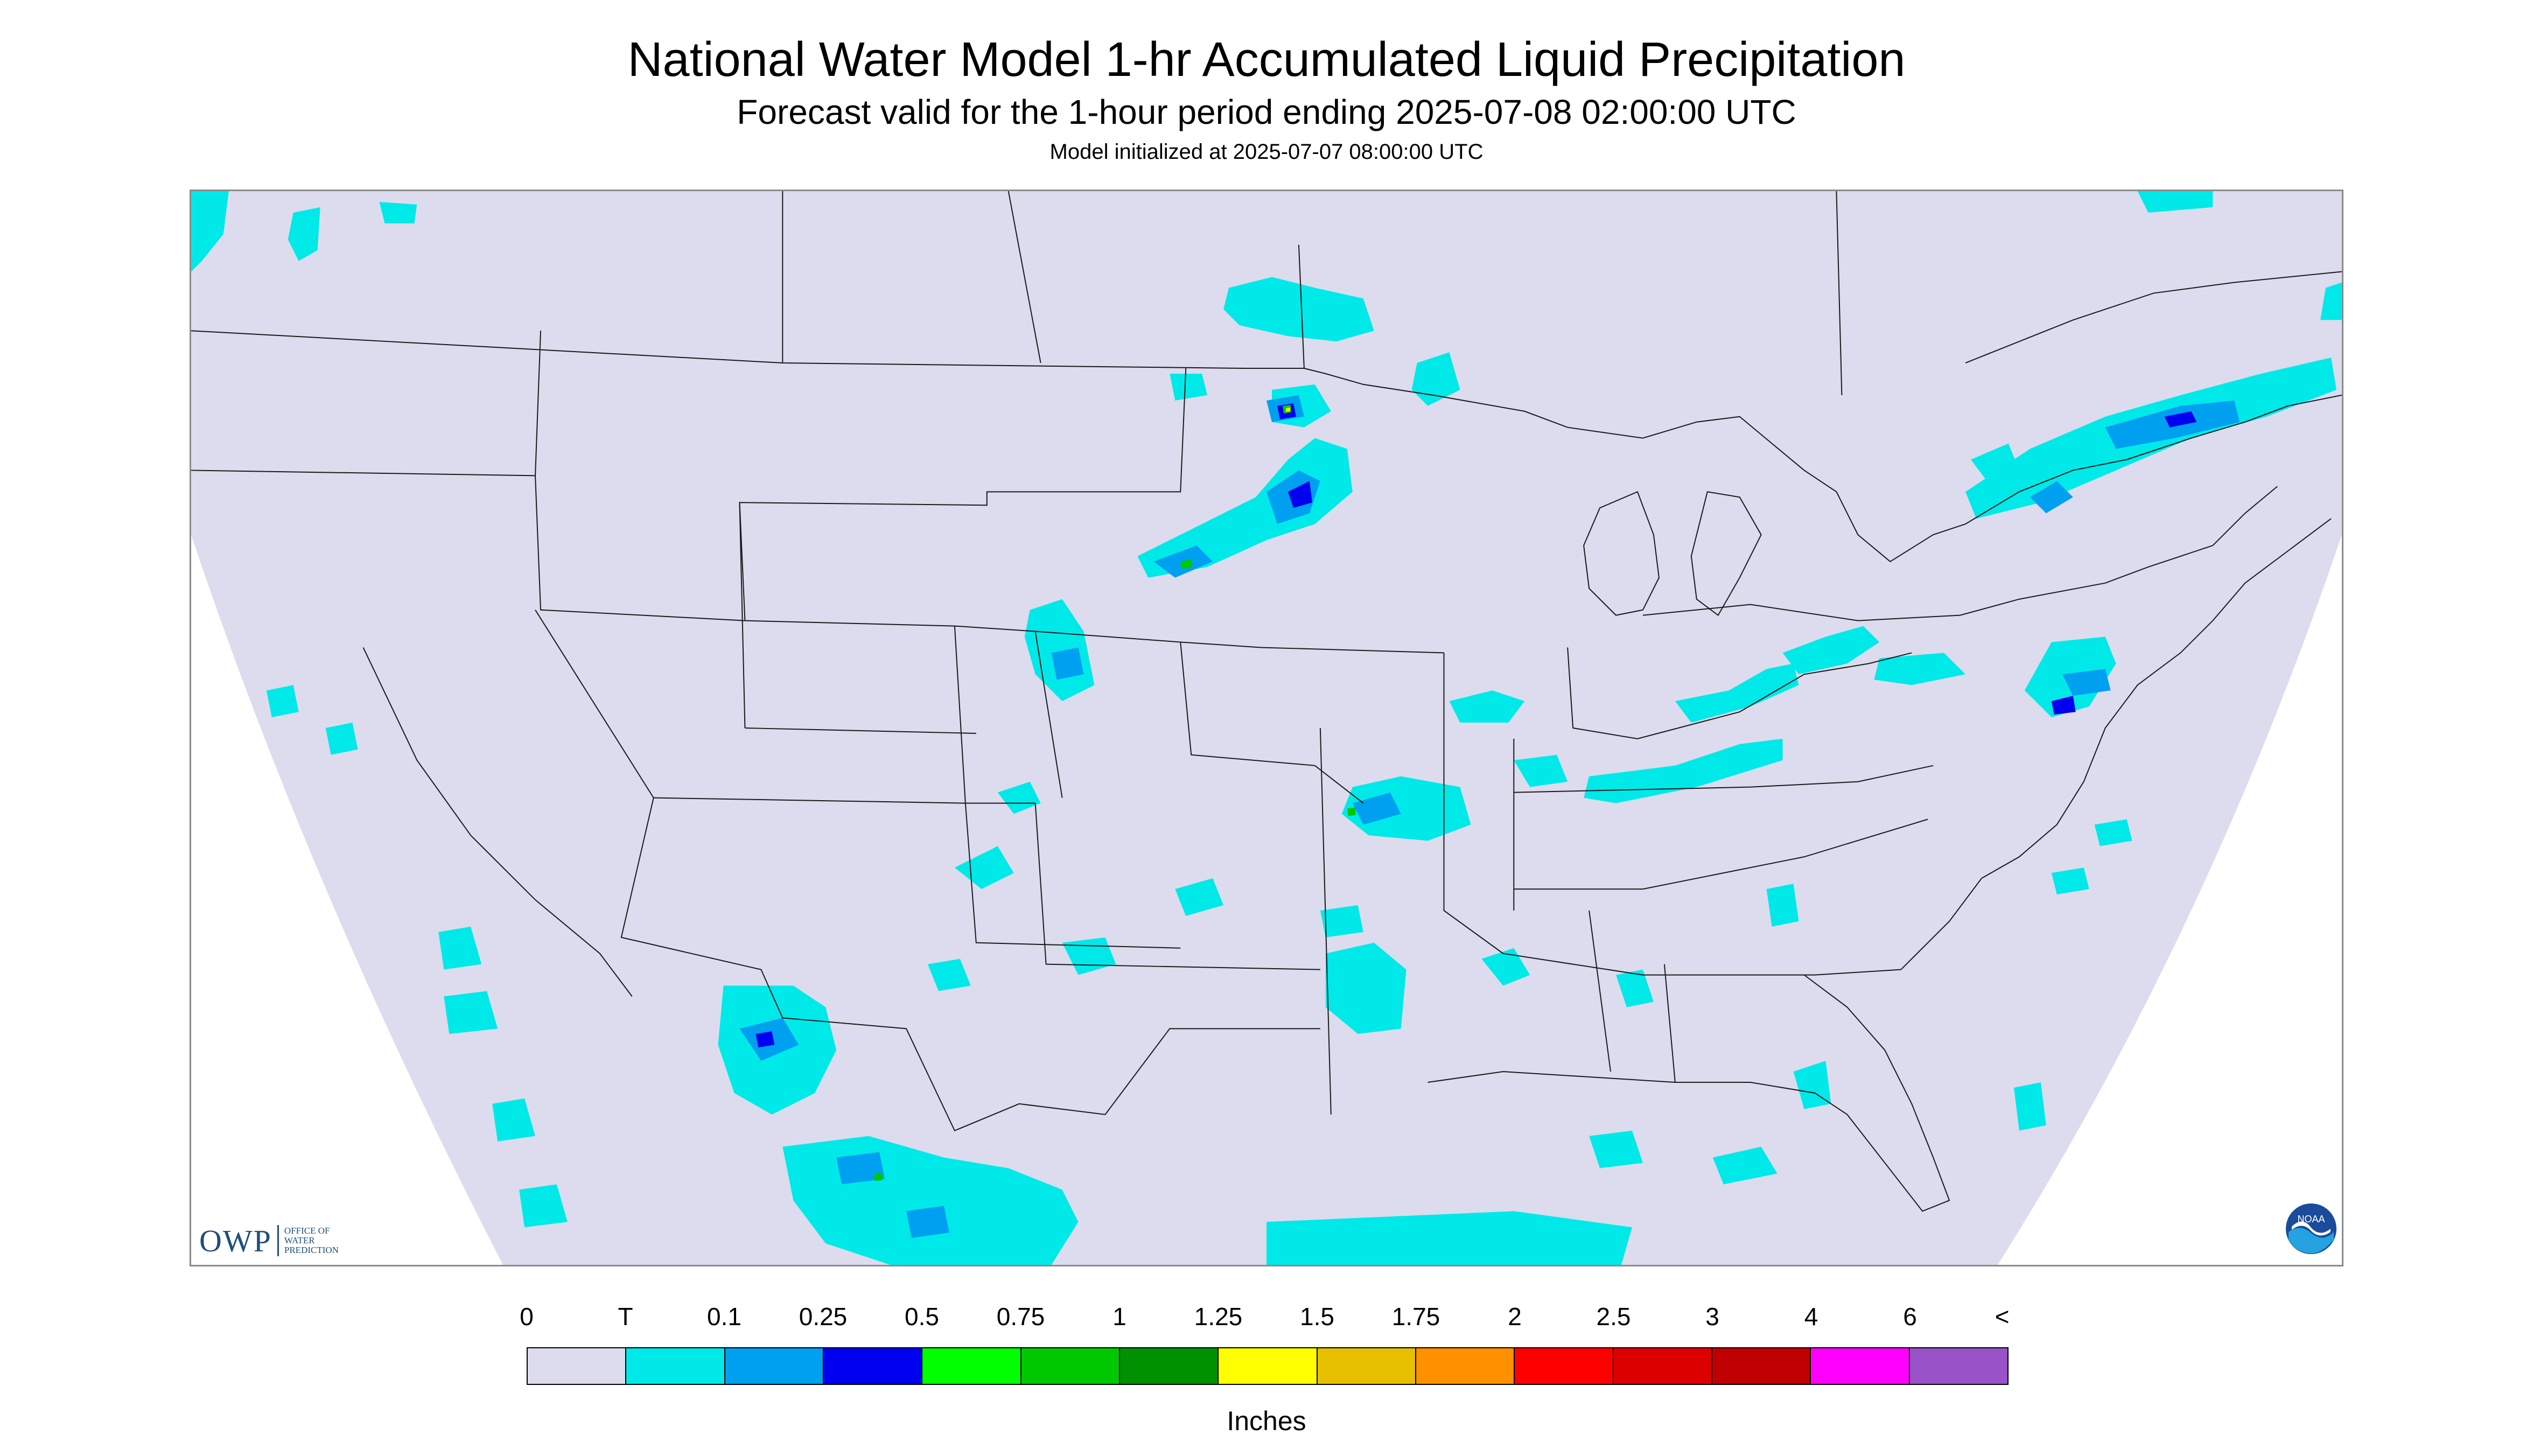  I want to click on legend-label: 1.5, so click(1317, 1317).